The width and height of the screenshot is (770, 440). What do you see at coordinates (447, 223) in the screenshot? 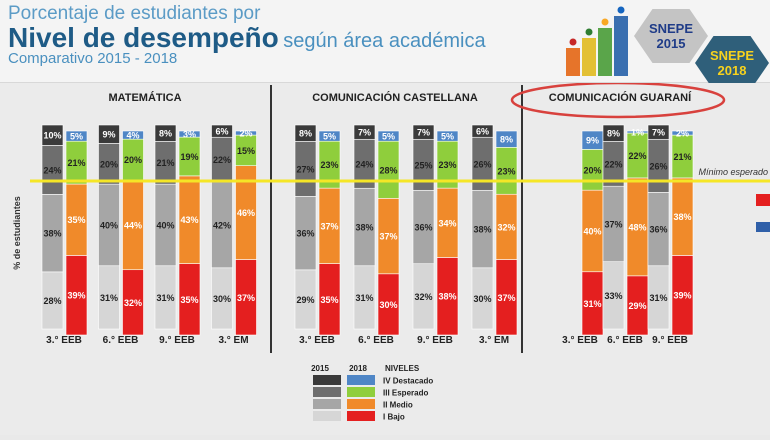
I see `data-label: 34%` at bounding box center [447, 223].